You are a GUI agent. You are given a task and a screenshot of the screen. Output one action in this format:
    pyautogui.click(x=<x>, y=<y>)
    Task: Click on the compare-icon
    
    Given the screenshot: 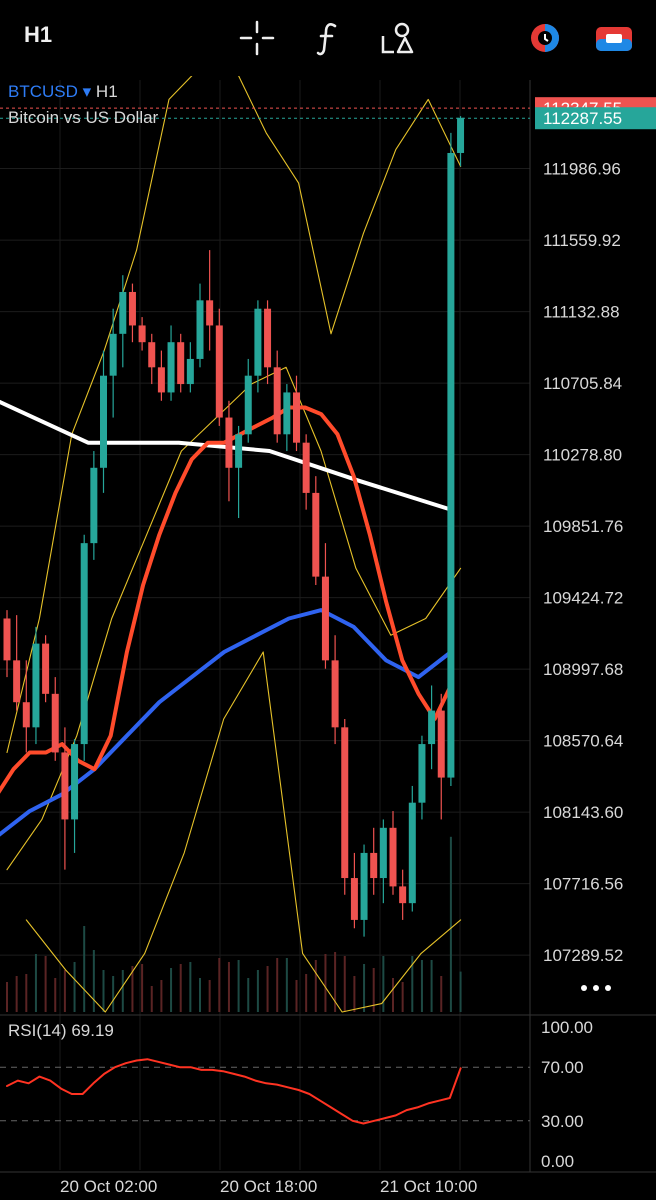 What is the action you would take?
    pyautogui.click(x=545, y=38)
    